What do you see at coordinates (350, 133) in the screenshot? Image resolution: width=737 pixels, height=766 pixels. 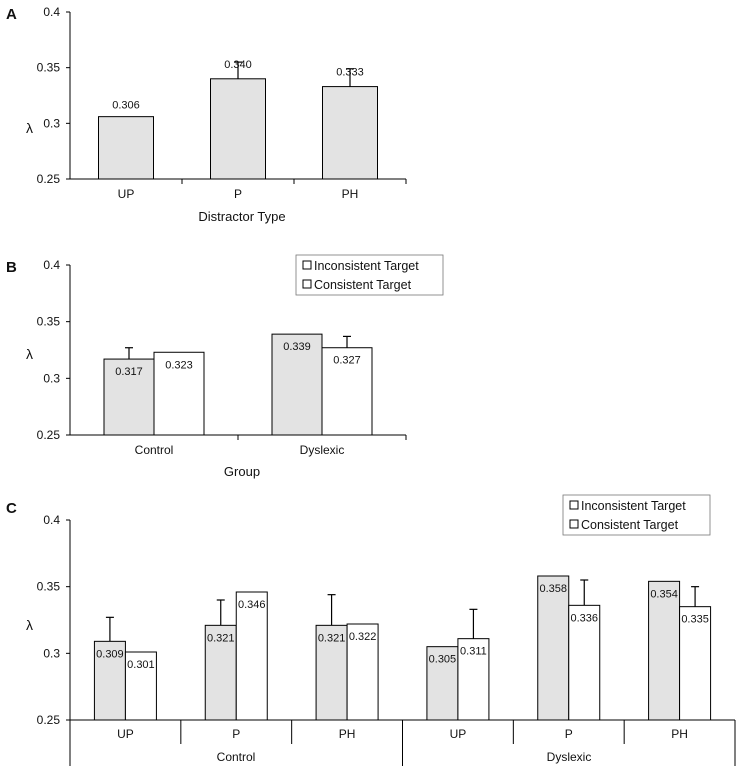 I see `bar-ph` at bounding box center [350, 133].